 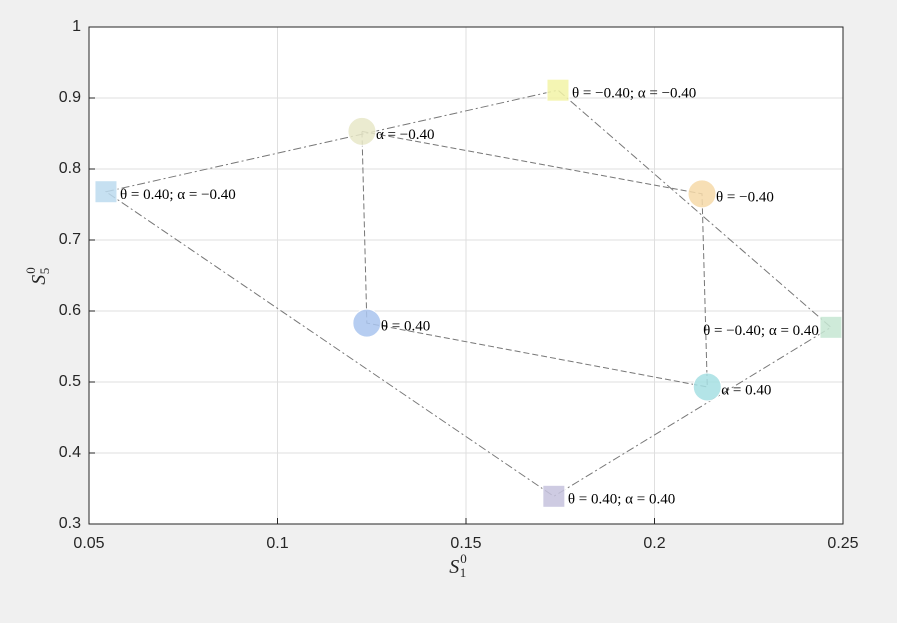 What do you see at coordinates (70, 523) in the screenshot?
I see `y-tick-label: 0.3` at bounding box center [70, 523].